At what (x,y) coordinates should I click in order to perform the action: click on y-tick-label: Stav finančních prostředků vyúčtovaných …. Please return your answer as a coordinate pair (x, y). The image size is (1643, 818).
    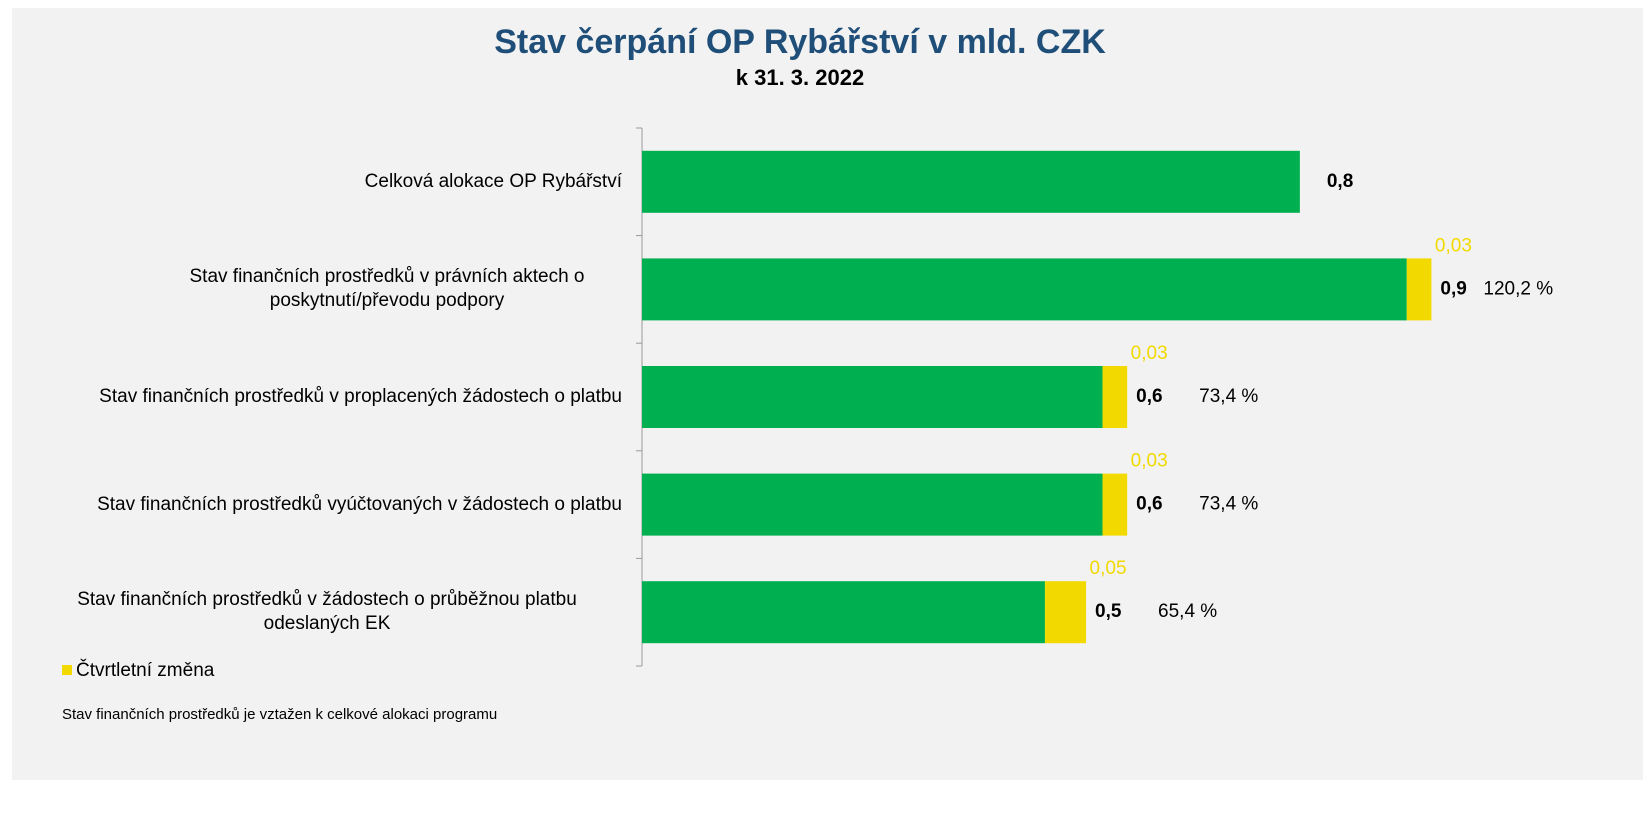
    Looking at the image, I should click on (359, 504).